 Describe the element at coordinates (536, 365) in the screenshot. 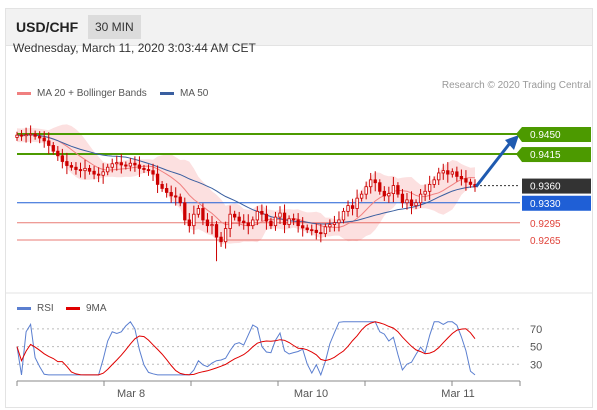

I see `rsi-tick-label: 30` at that location.